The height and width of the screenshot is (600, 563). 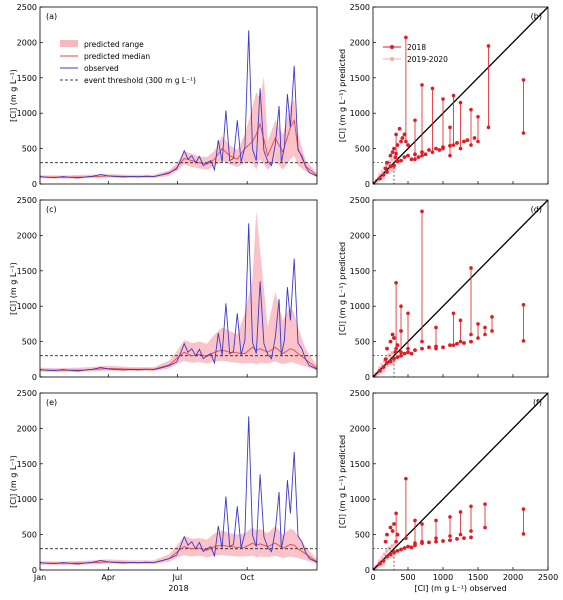 I want to click on x-tick-label: Oct, so click(x=247, y=577).